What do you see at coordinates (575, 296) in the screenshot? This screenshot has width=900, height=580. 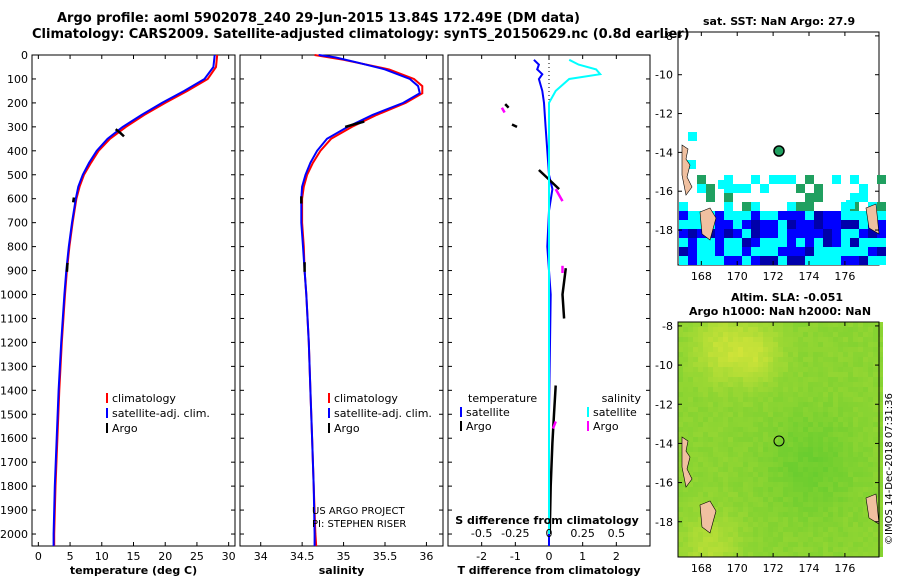 I see `sal-satellite-diff-line` at bounding box center [575, 296].